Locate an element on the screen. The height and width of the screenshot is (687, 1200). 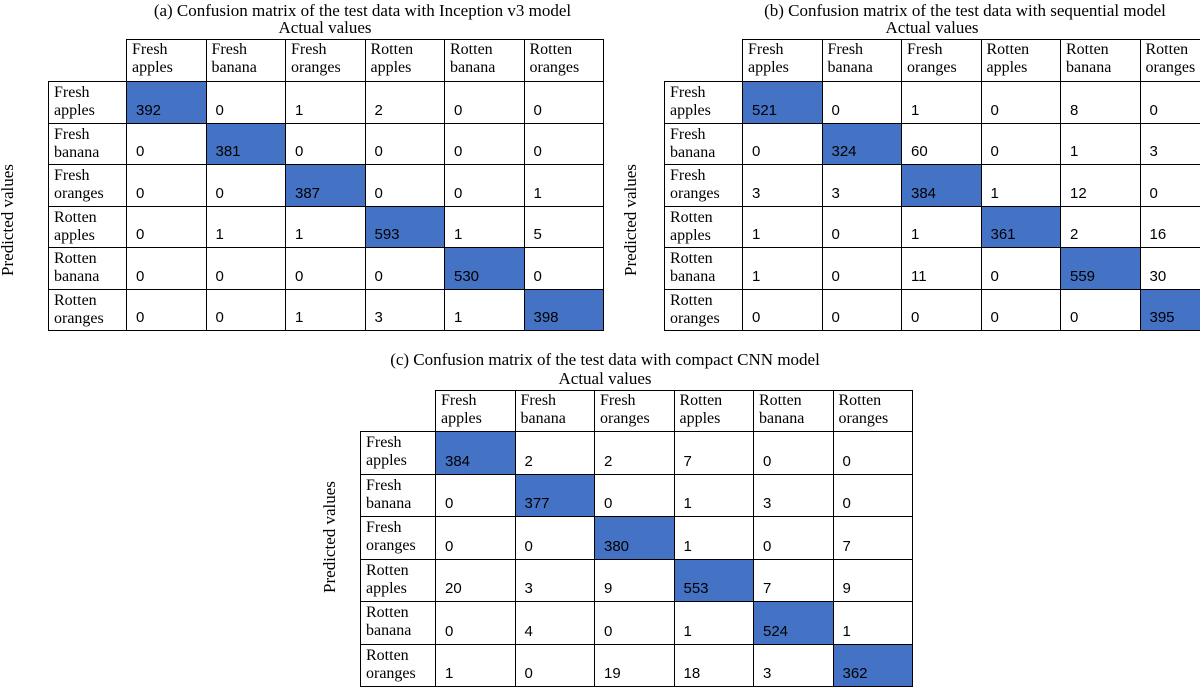
matrix-cell: 5 is located at coordinates (564, 227).